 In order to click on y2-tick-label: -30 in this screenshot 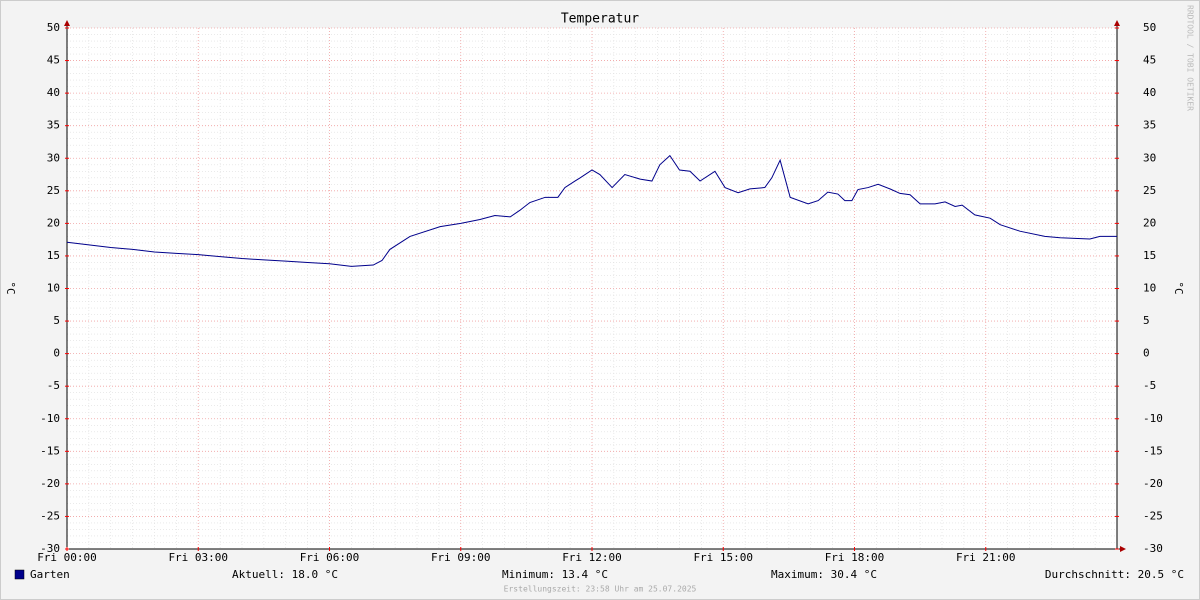, I will do `click(1153, 548)`.